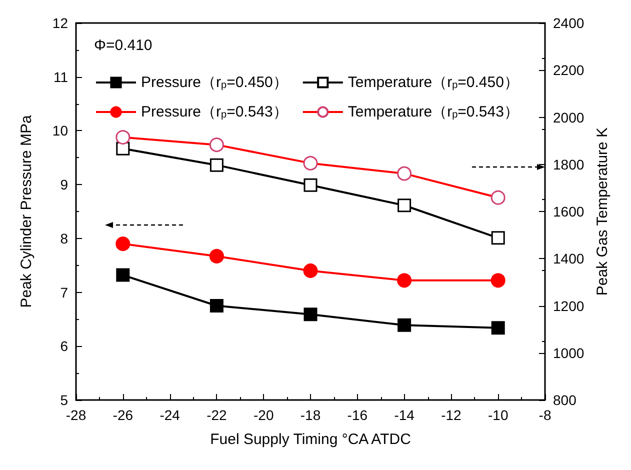 The height and width of the screenshot is (470, 631). I want to click on y2-tick-label: 1600, so click(568, 212).